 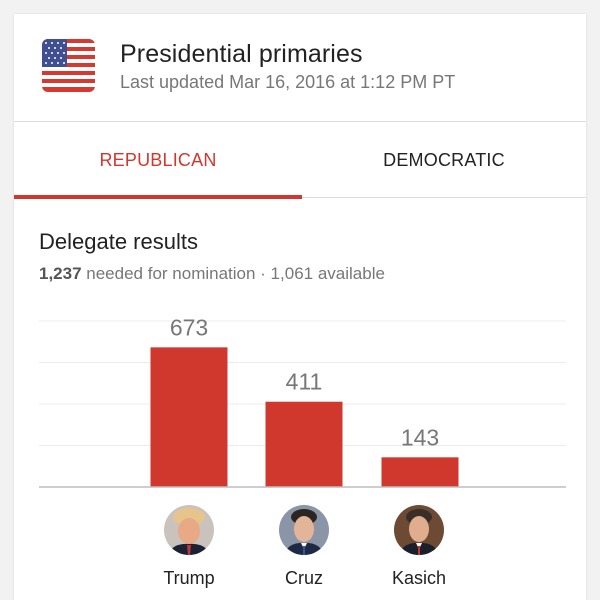 I want to click on candidate-label-trump: Trump, so click(x=189, y=578).